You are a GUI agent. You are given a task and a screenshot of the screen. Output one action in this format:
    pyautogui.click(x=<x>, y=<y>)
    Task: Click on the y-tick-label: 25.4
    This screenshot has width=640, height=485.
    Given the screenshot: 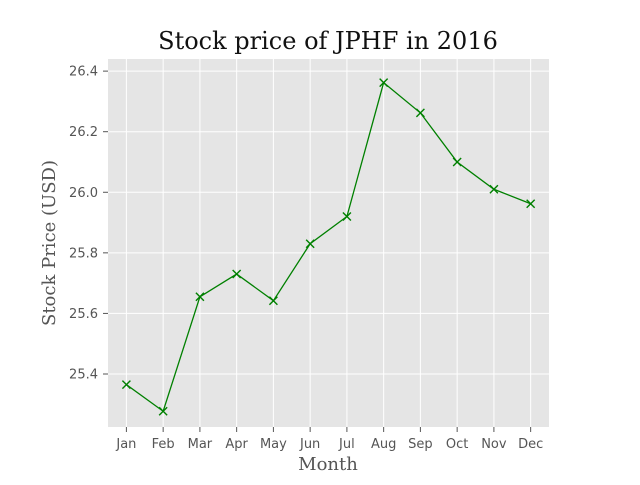 What is the action you would take?
    pyautogui.click(x=83, y=374)
    